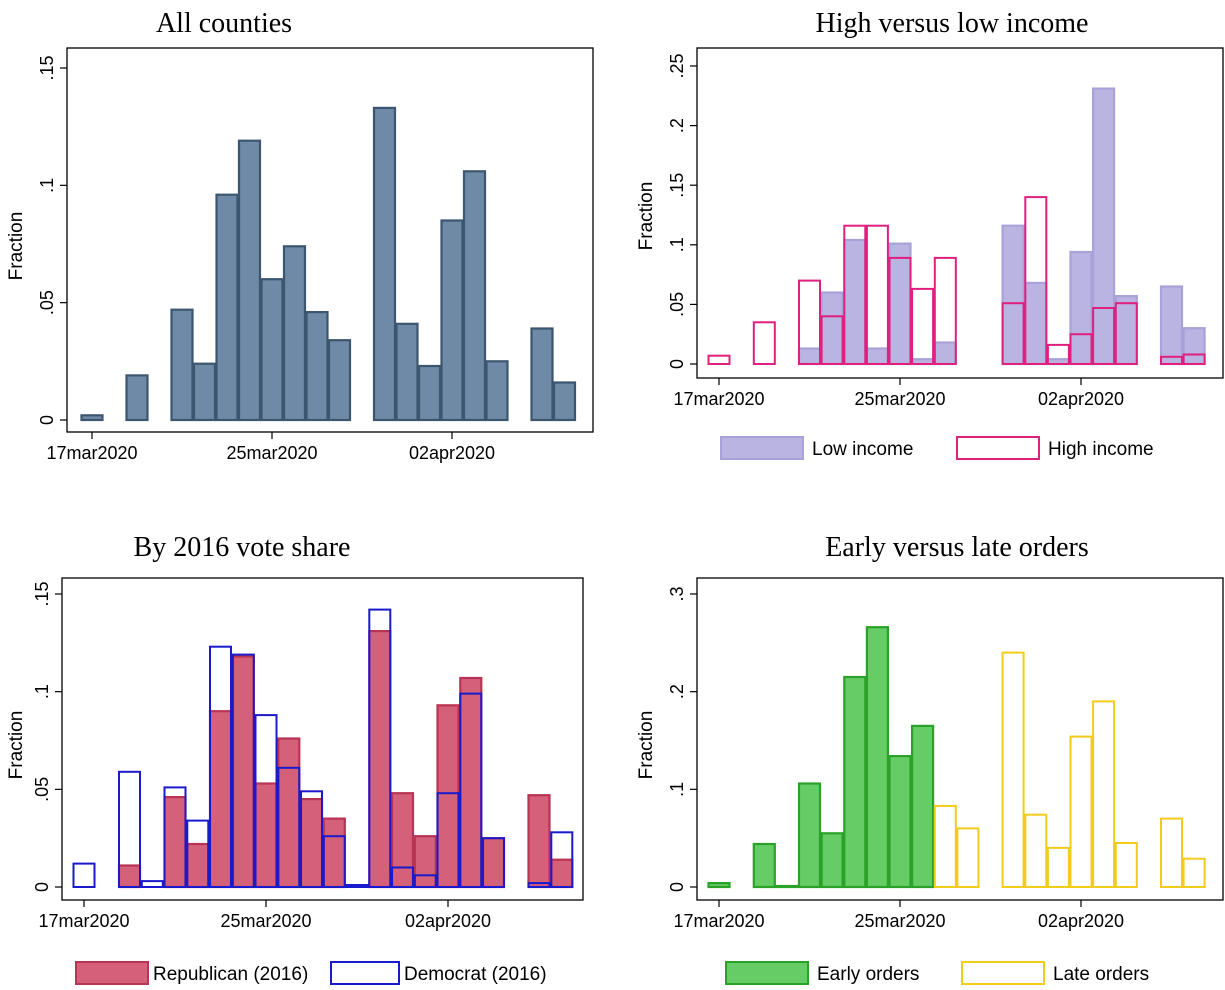 This screenshot has height=990, width=1225. I want to click on legend-item-republican: Republican (2016), so click(191, 973).